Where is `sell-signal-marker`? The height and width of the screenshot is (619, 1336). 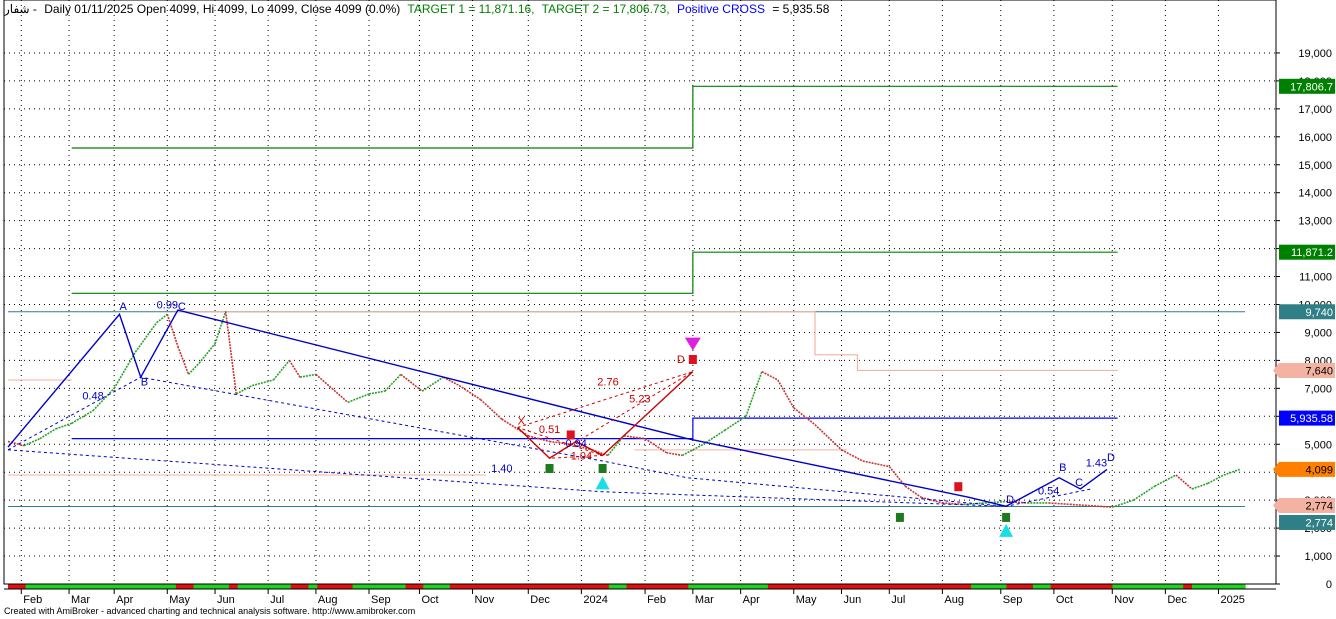 sell-signal-marker is located at coordinates (958, 487).